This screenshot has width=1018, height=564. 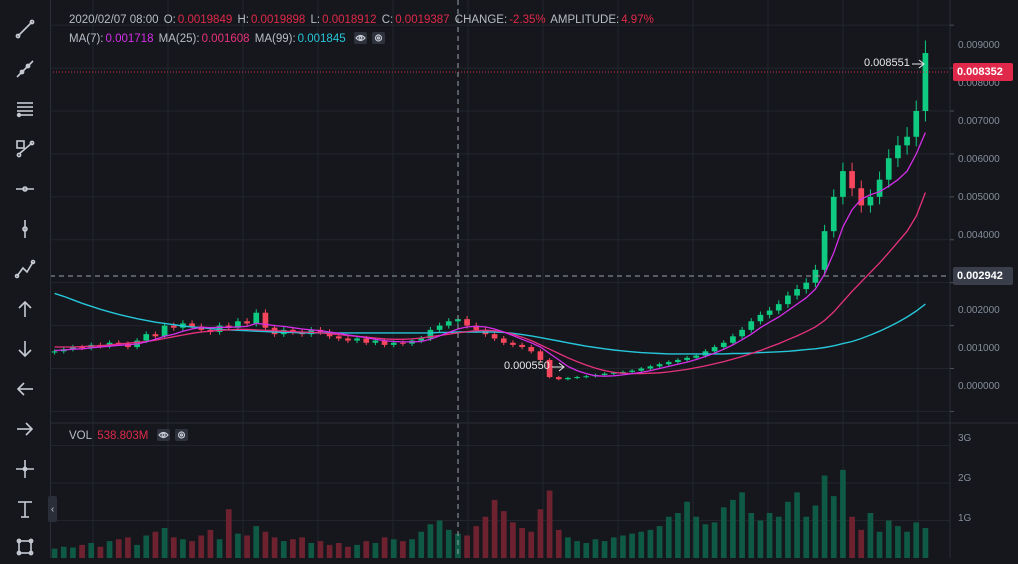 I want to click on volume-legend: VOL 538.803M, so click(x=129, y=435).